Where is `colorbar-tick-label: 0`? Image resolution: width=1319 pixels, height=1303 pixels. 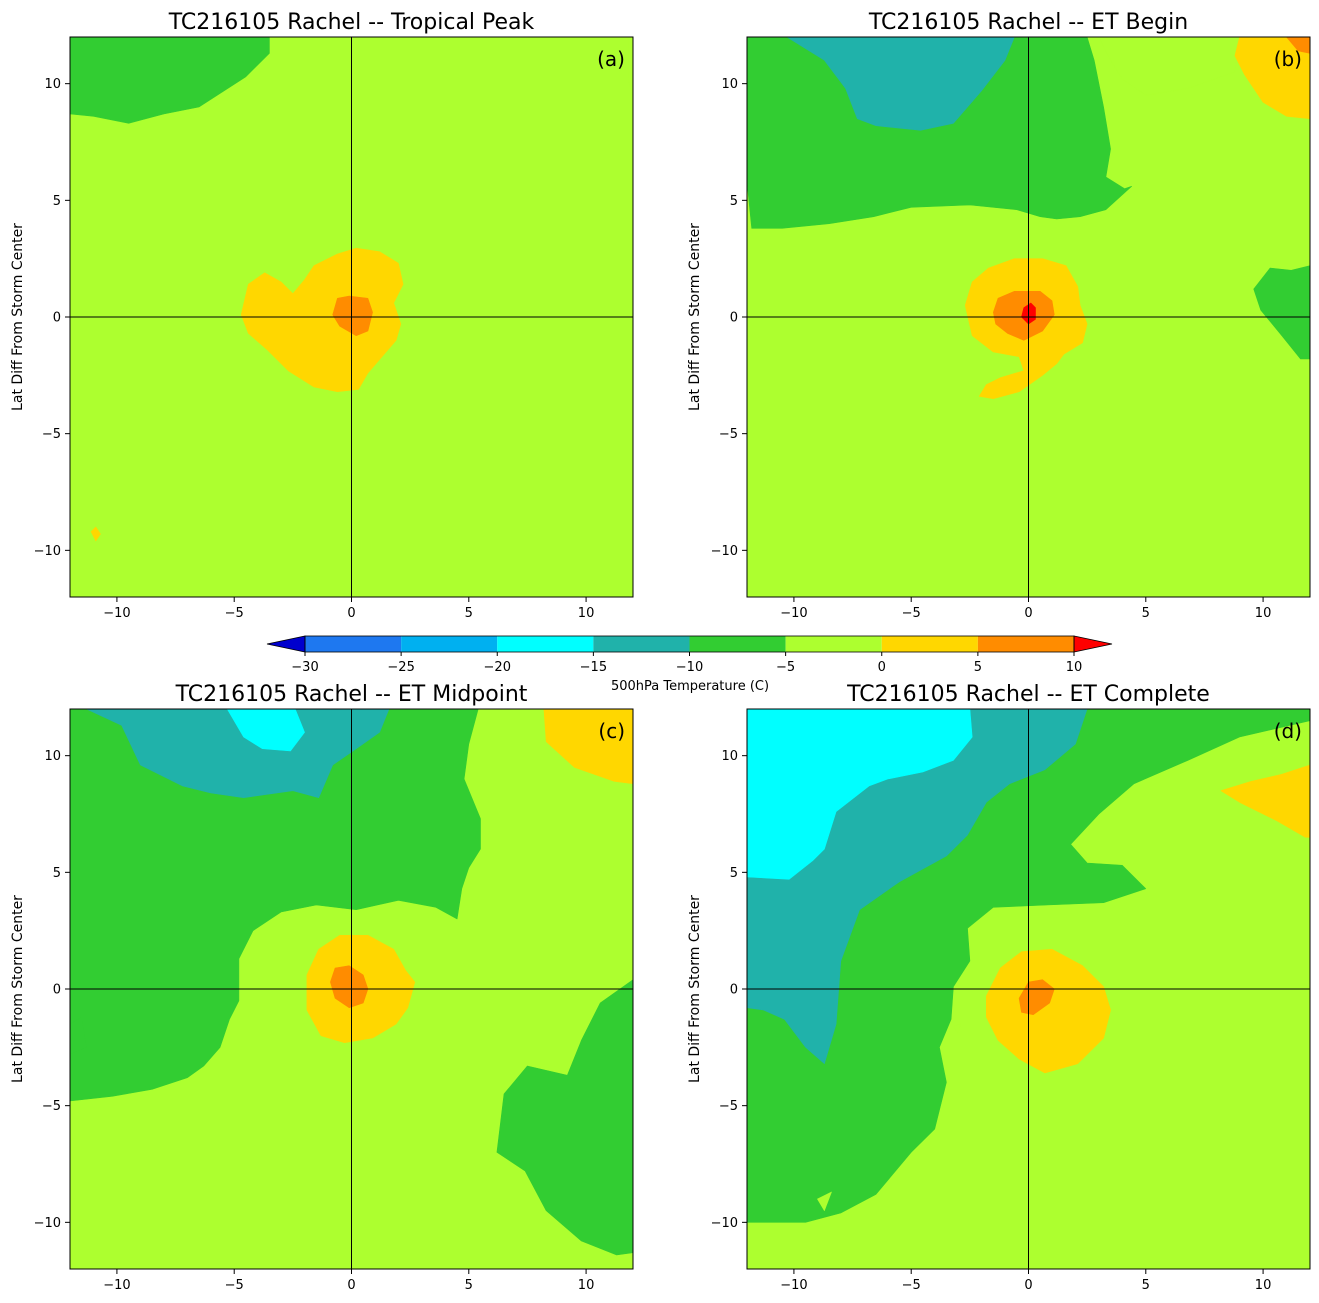 colorbar-tick-label: 0 is located at coordinates (882, 667).